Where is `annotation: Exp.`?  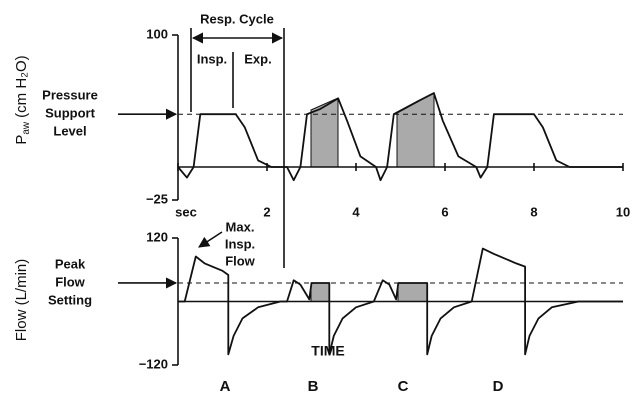 annotation: Exp. is located at coordinates (257, 58).